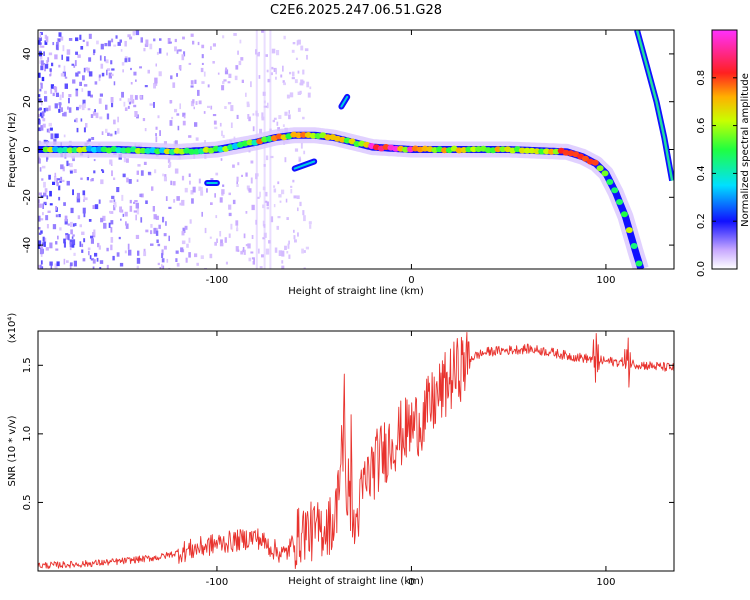 Image resolution: width=750 pixels, height=600 pixels. I want to click on colorbar-frame, so click(724, 149).